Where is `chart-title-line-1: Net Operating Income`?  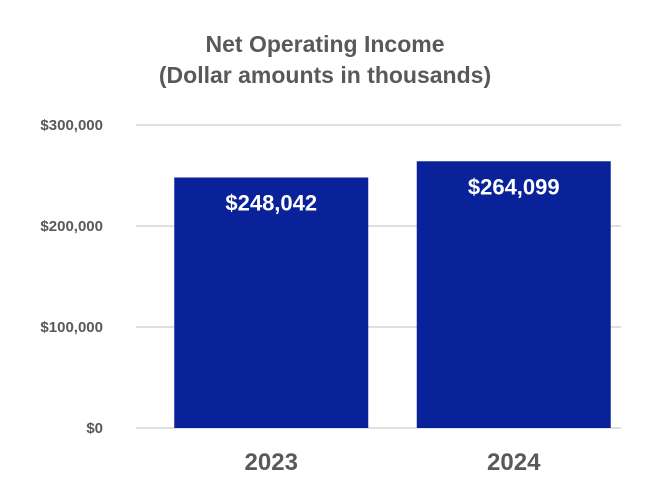 chart-title-line-1: Net Operating Income is located at coordinates (325, 44).